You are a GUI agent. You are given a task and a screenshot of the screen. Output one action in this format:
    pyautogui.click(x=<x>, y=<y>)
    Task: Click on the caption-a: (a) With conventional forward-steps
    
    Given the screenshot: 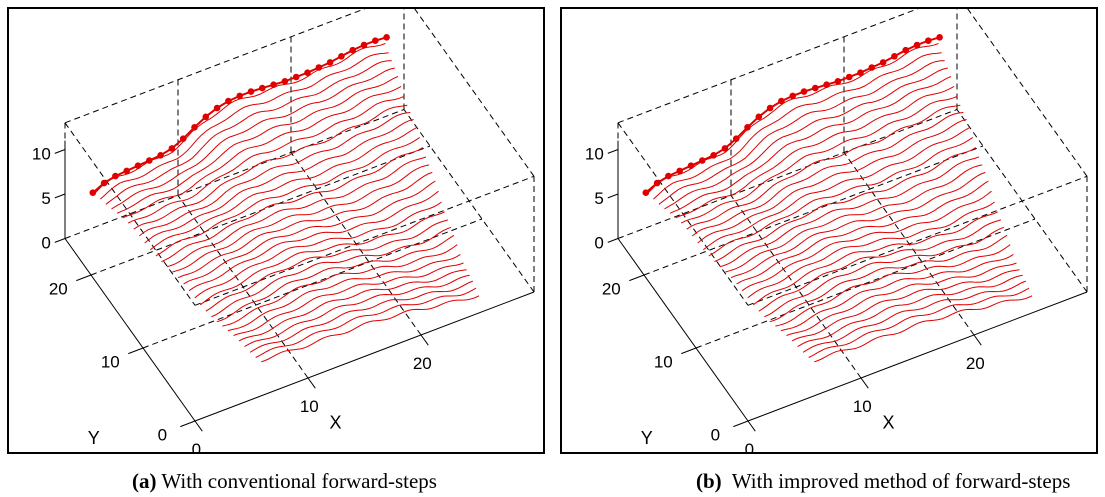 What is the action you would take?
    pyautogui.click(x=284, y=481)
    